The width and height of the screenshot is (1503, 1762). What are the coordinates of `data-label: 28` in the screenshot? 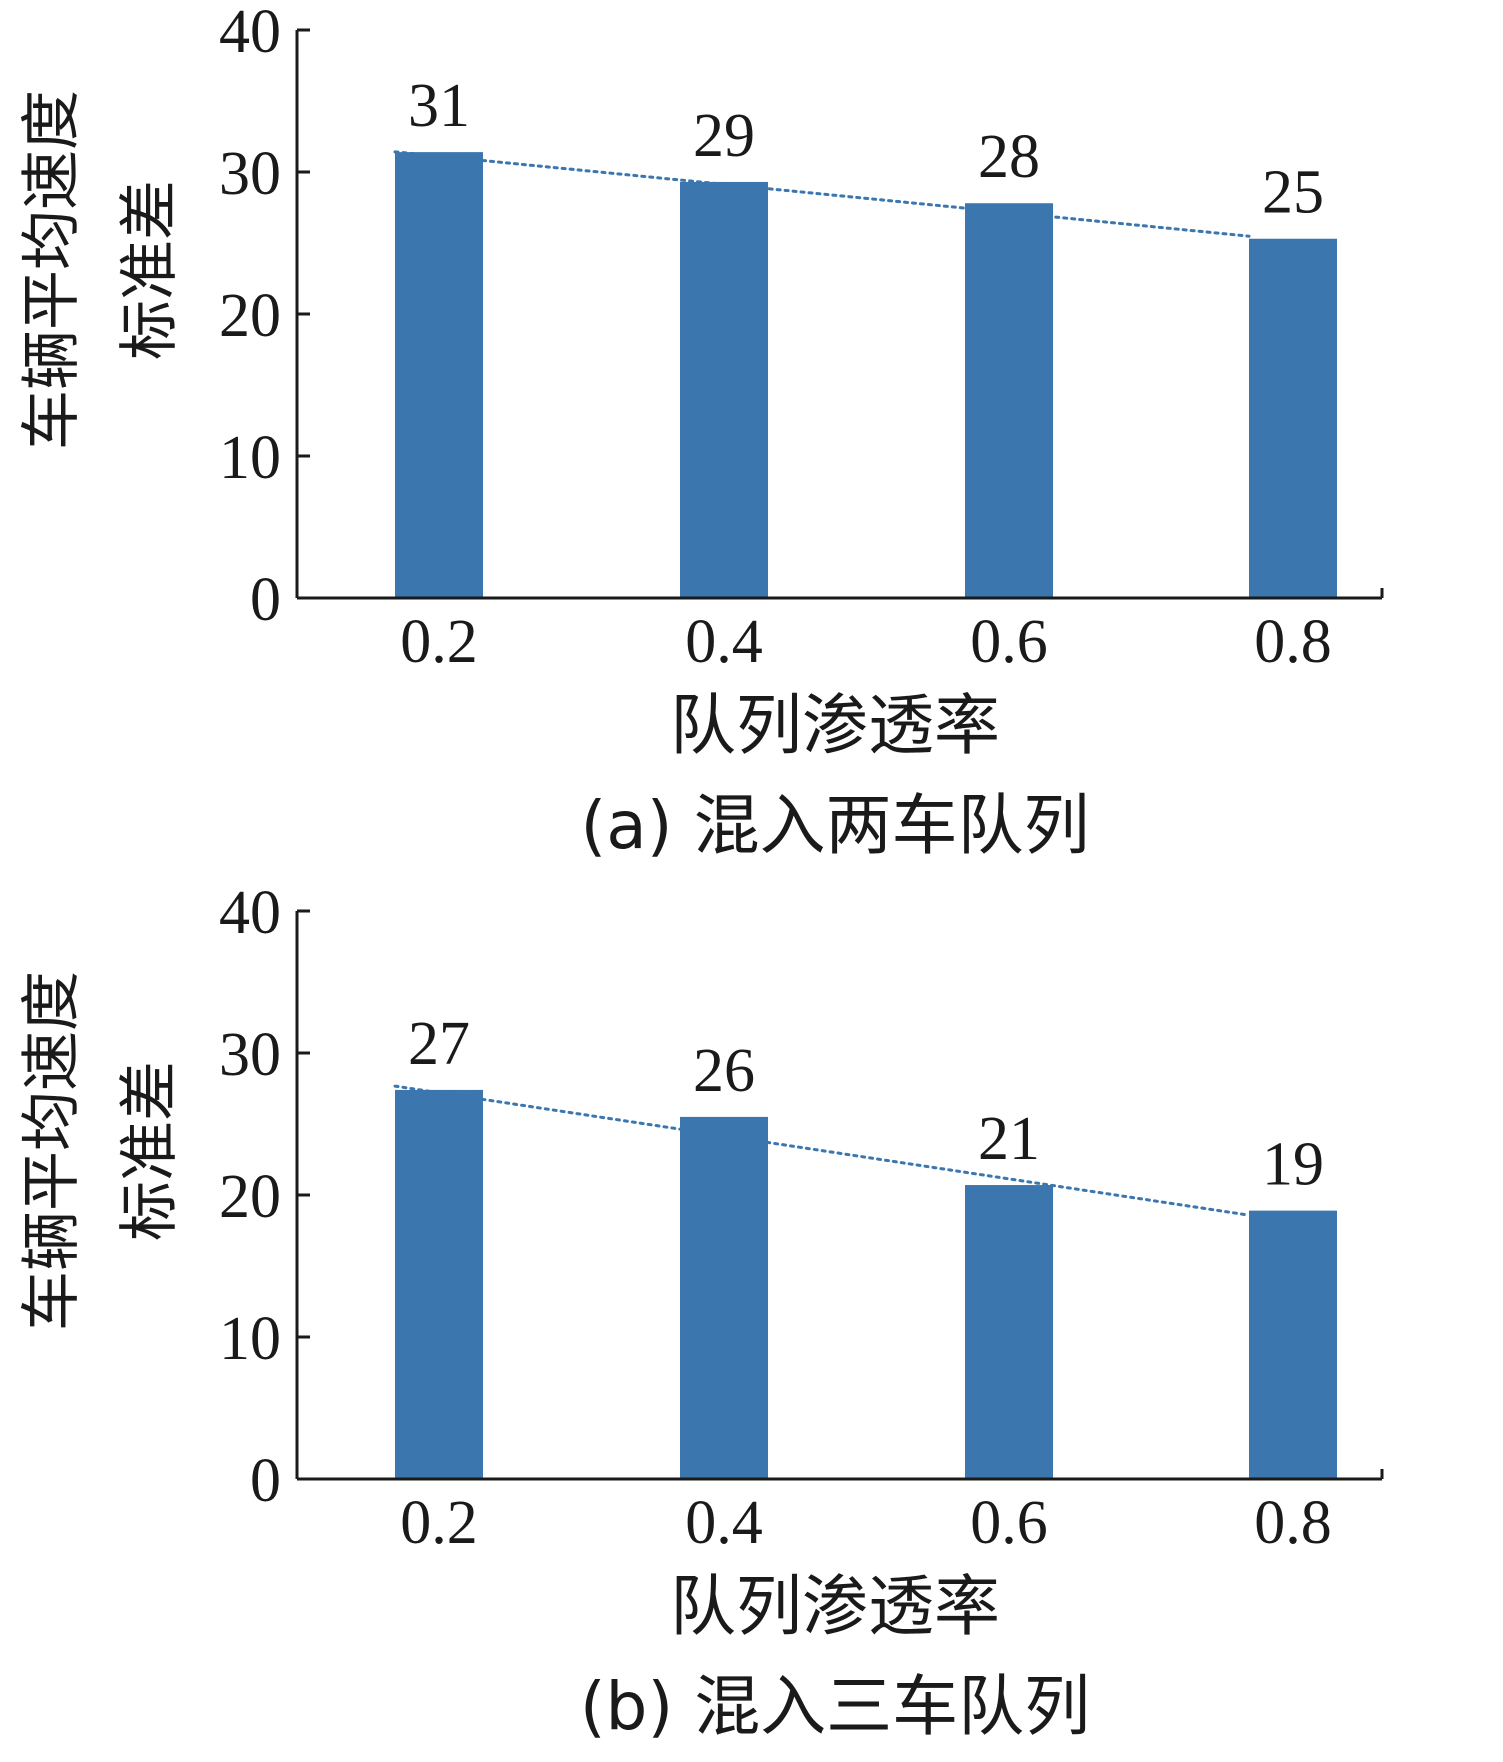 It's located at (1009, 157).